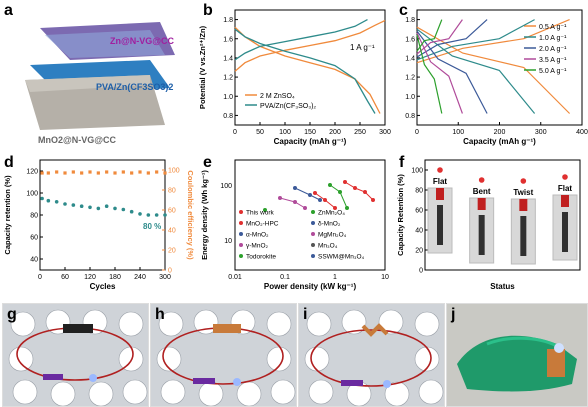 The image size is (588, 407). I want to click on e-legend-label-0: This work, so click(260, 213).